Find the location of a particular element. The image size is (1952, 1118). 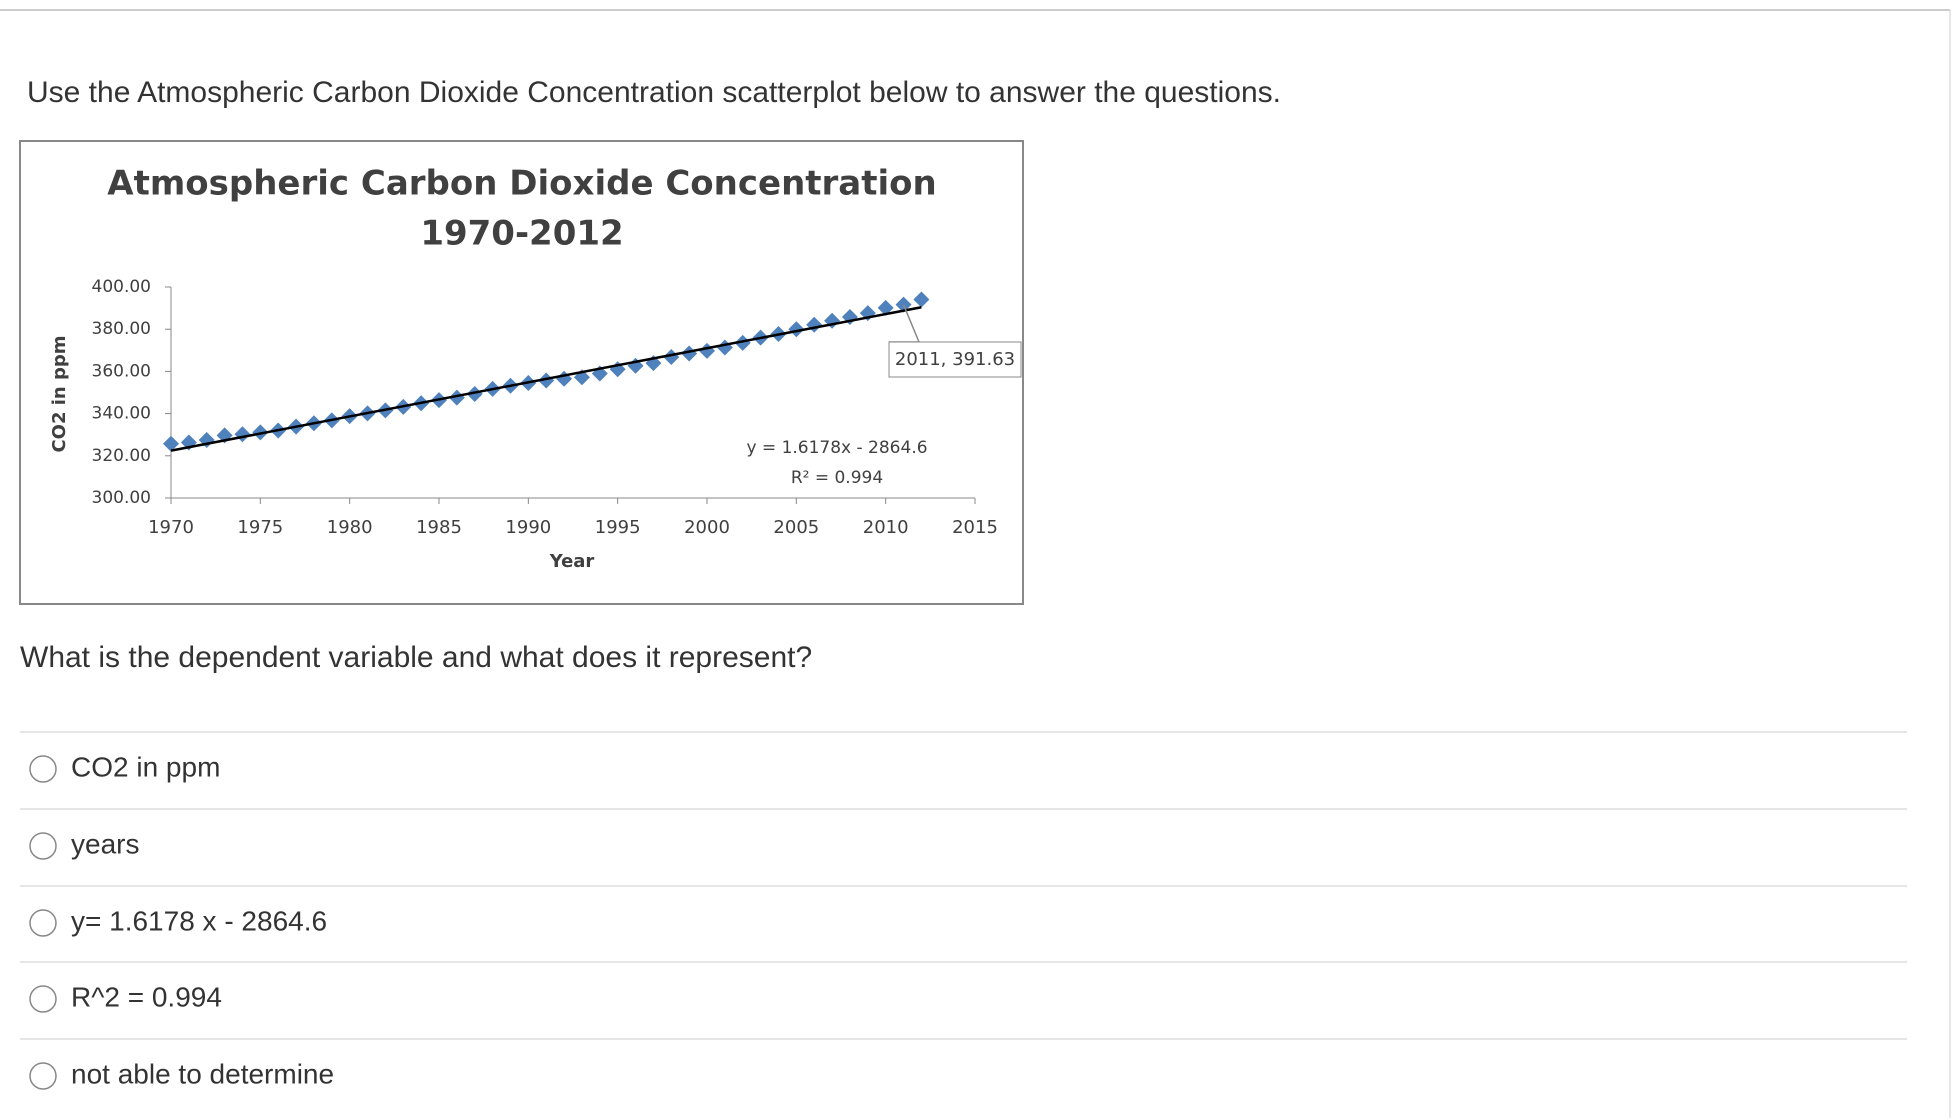

x-tick-label: 2005 is located at coordinates (796, 527).